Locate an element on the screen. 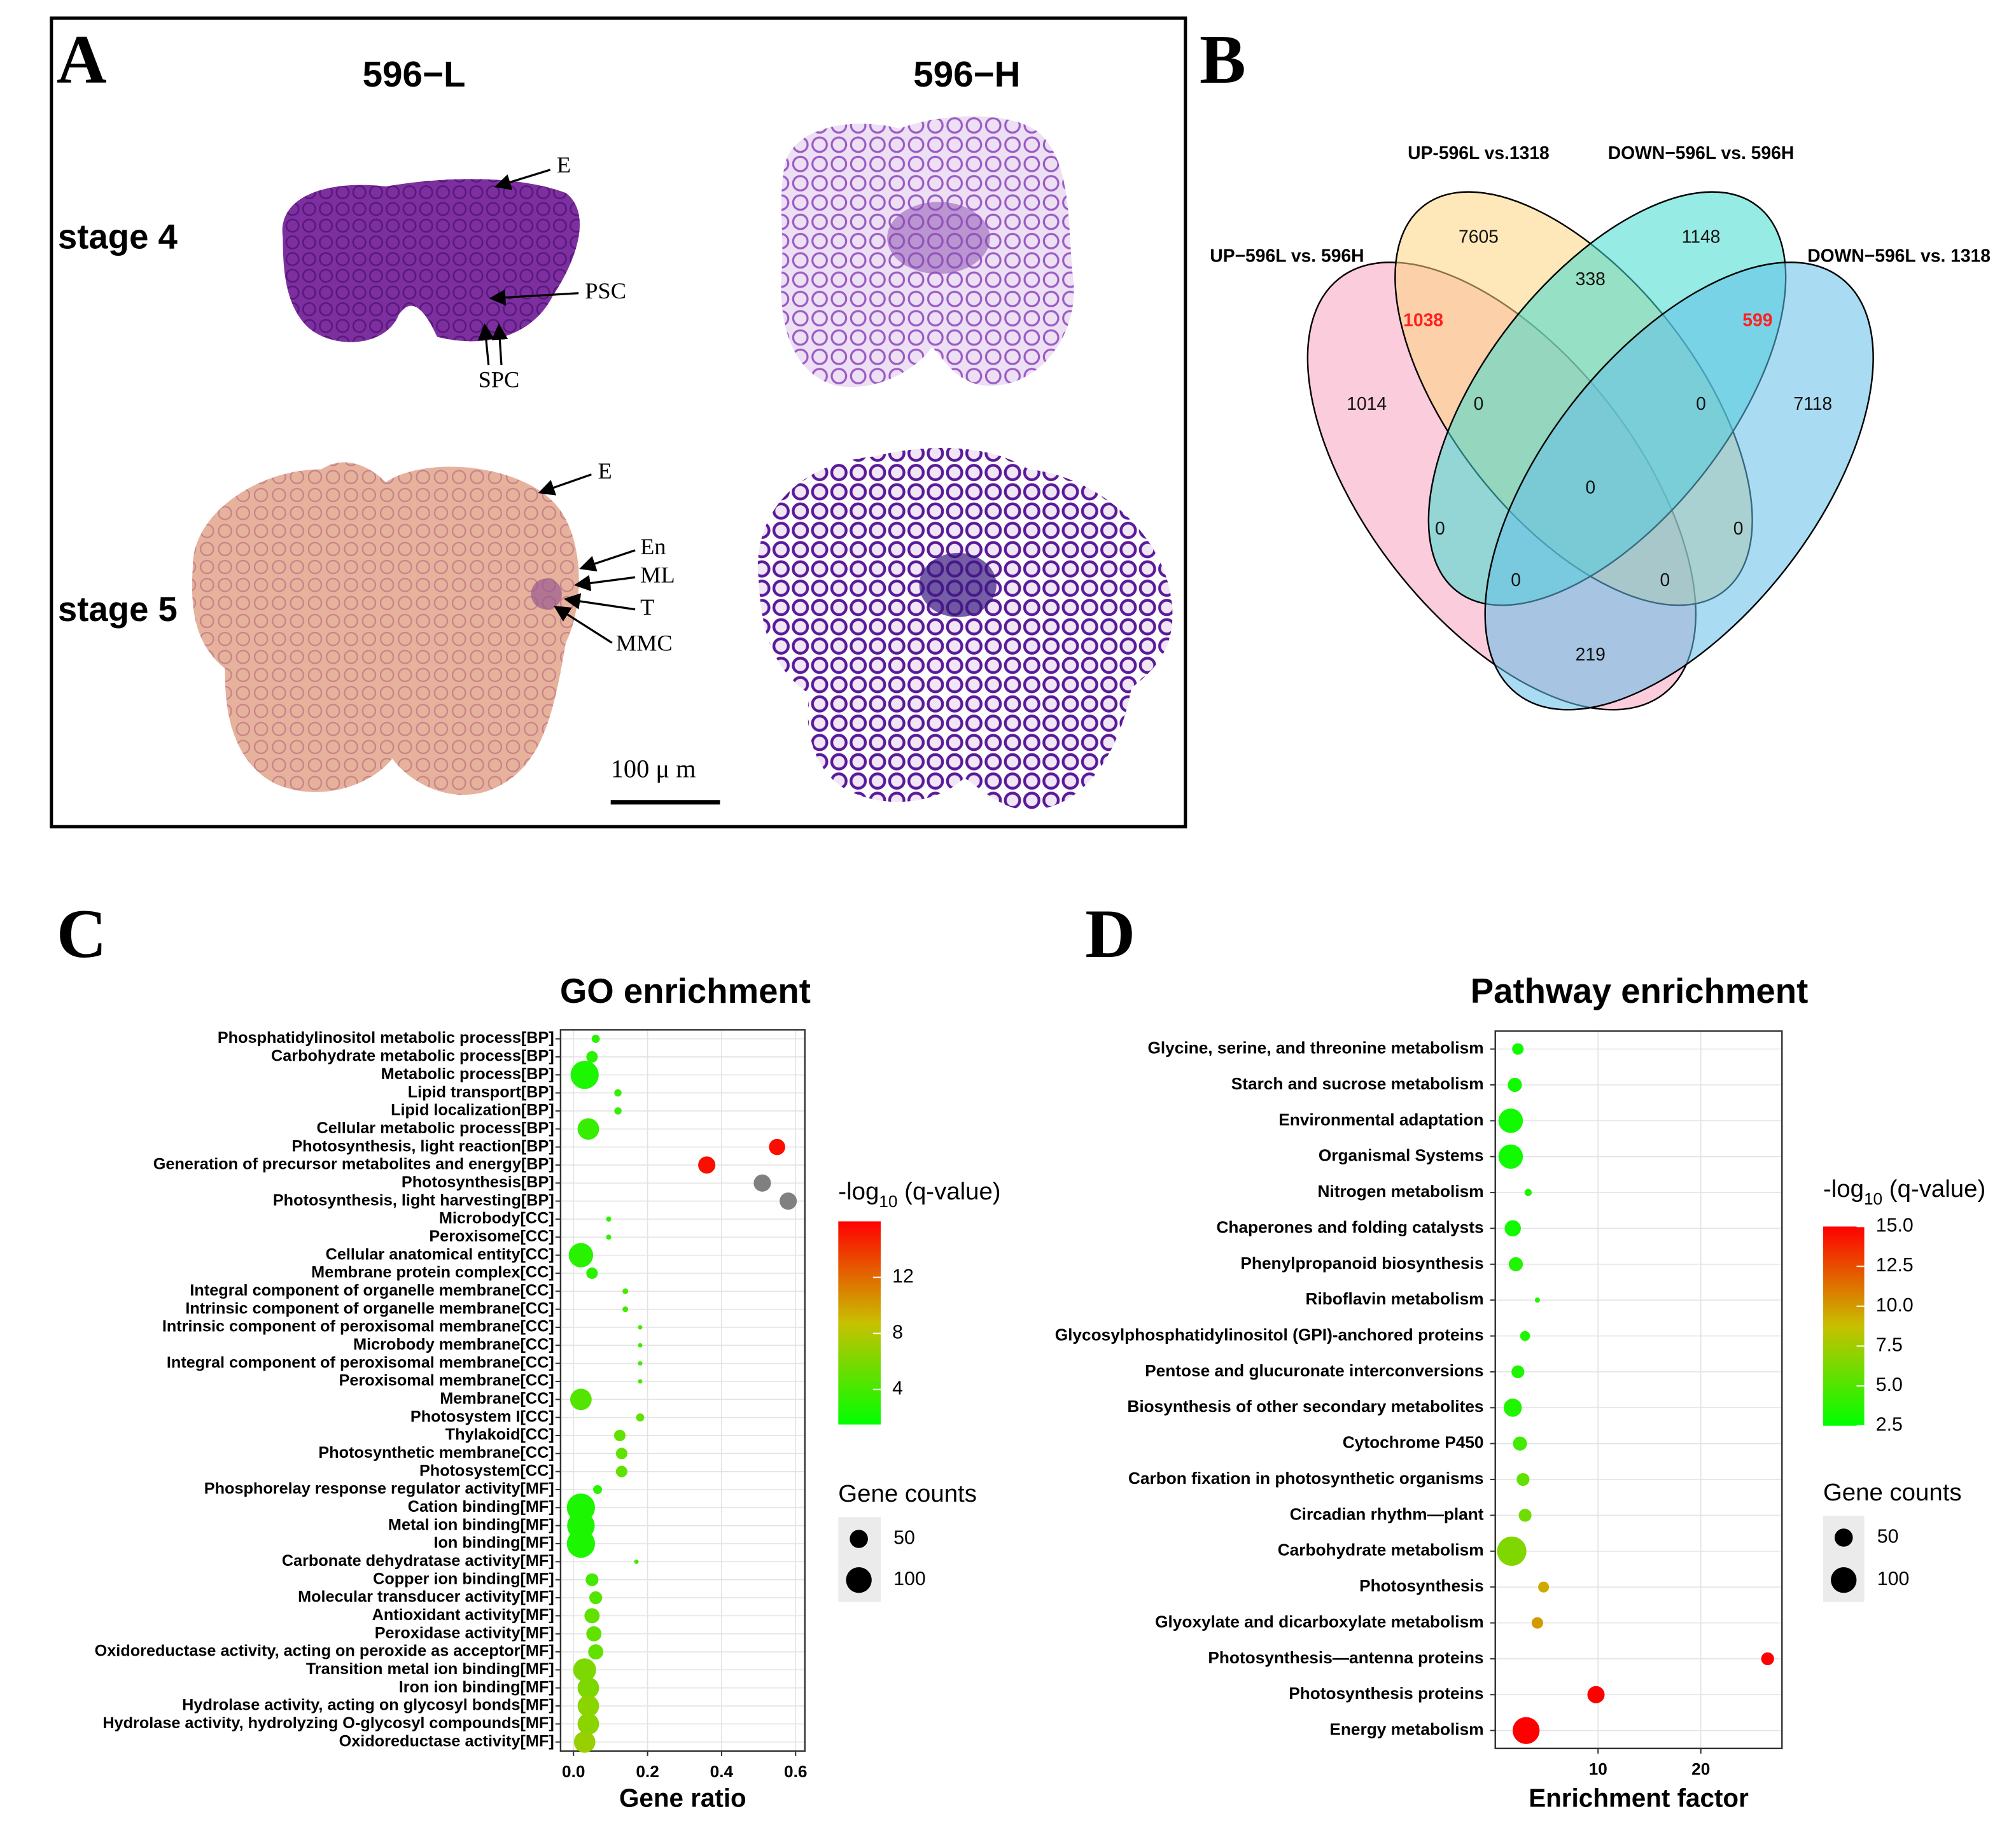  venn-count: 338 is located at coordinates (1591, 279).